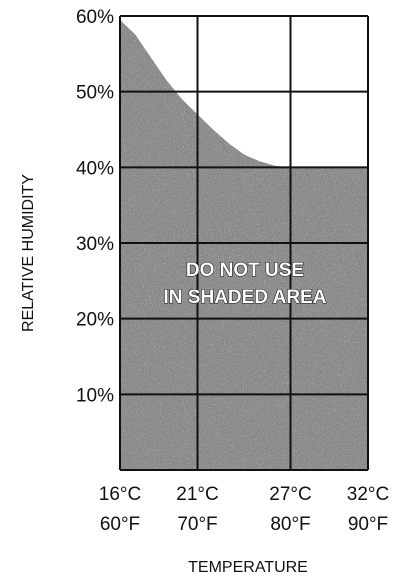  What do you see at coordinates (290, 524) in the screenshot?
I see `x-tick-label-fahrenheit: 80°F` at bounding box center [290, 524].